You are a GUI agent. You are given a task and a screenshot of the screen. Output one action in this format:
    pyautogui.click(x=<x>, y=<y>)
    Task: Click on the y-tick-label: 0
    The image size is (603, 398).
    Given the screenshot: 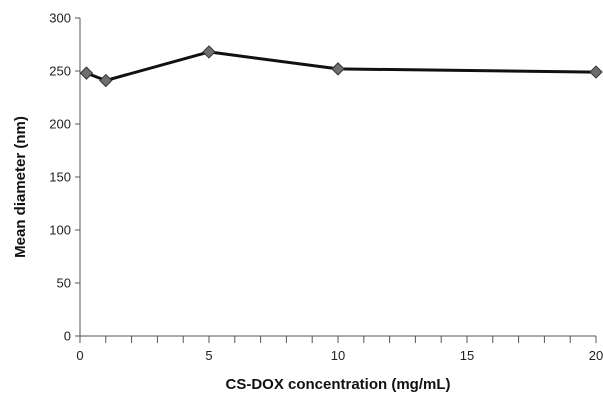 What is the action you would take?
    pyautogui.click(x=67, y=336)
    